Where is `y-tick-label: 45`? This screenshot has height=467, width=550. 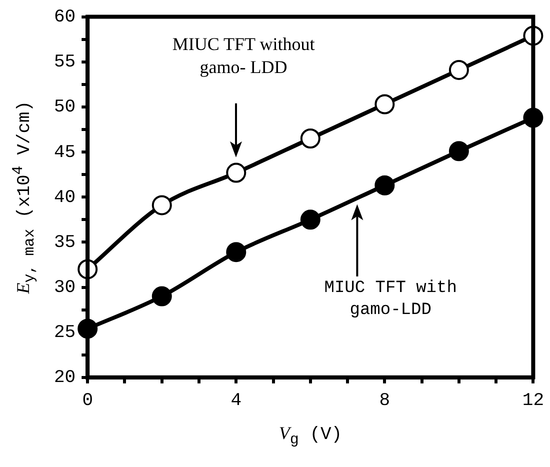
y-tick-label: 45 is located at coordinates (65, 152).